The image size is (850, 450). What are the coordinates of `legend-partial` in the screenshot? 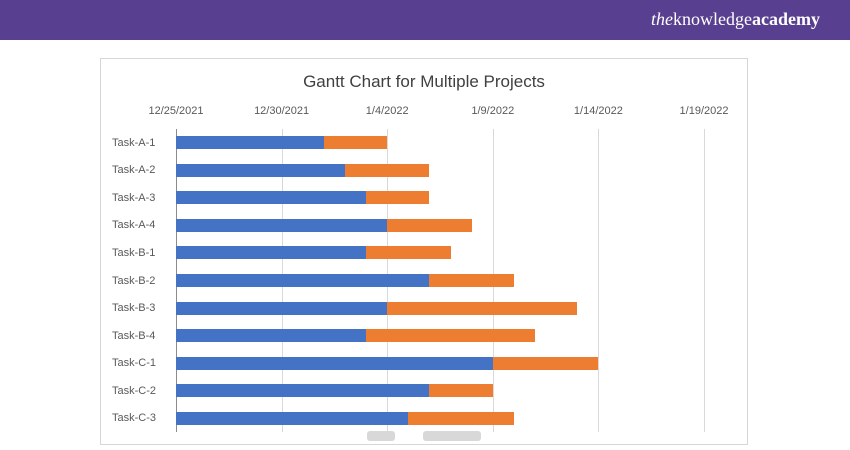 It's located at (424, 436).